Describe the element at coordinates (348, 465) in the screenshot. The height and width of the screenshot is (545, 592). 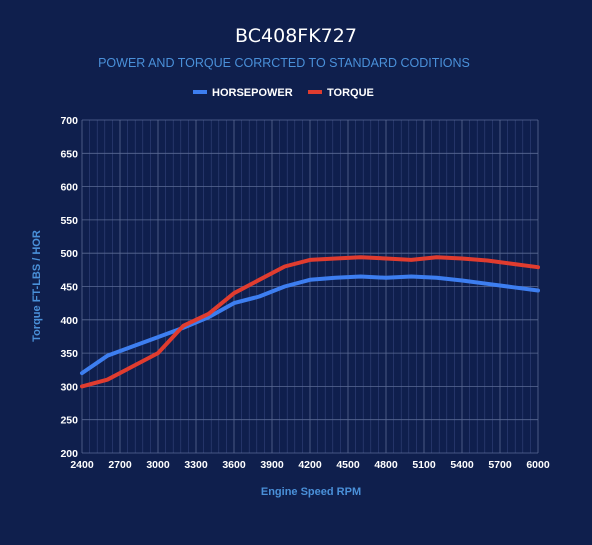
I see `x-tick-label: 4500` at that location.